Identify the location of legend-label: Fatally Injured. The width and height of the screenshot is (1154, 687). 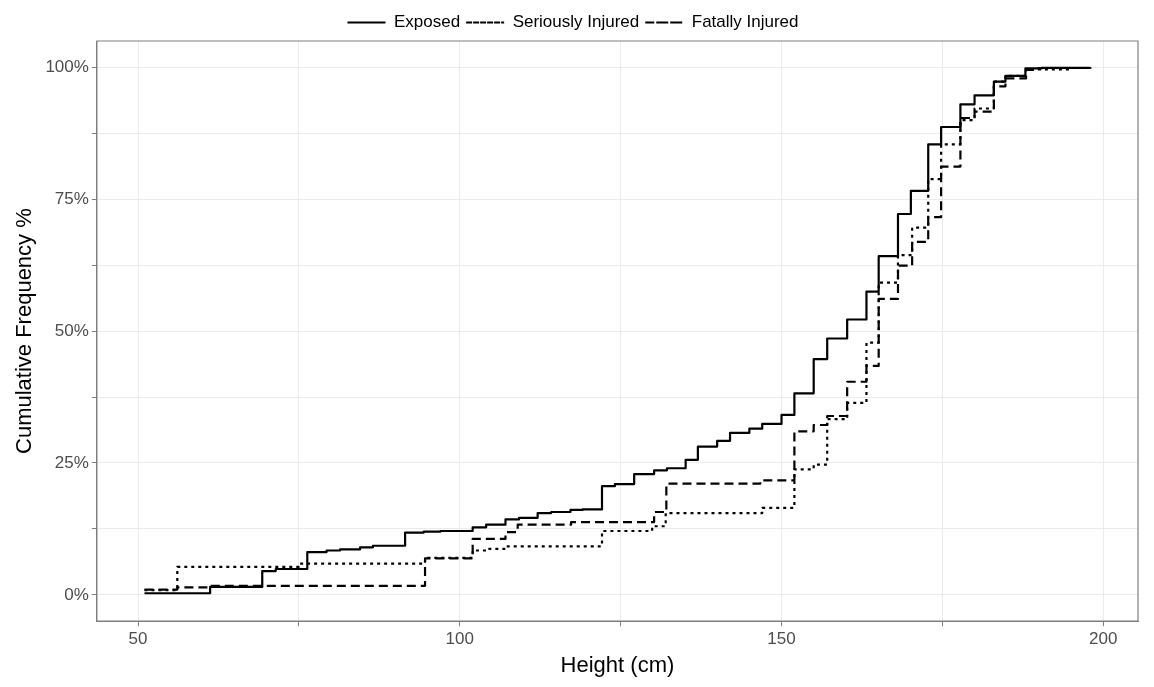
(745, 22).